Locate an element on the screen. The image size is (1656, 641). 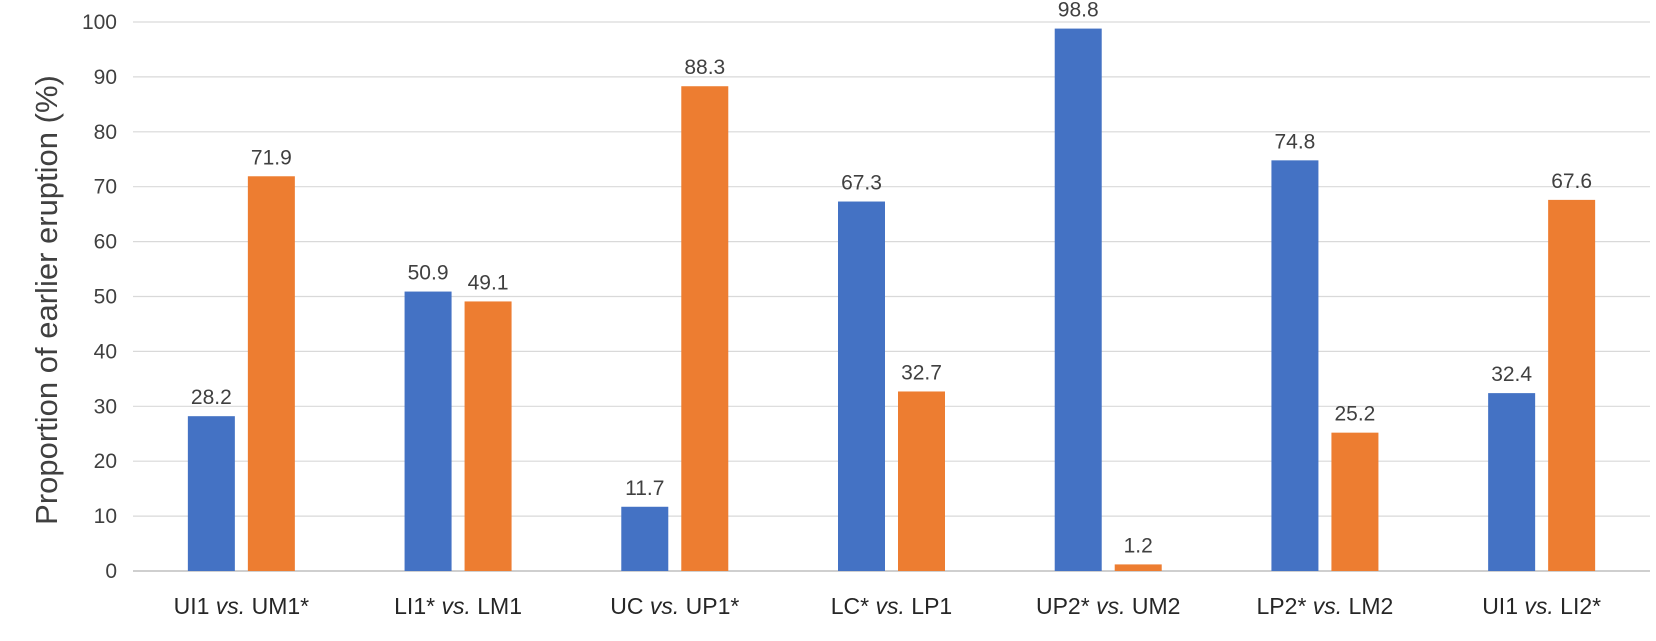
x-category-label: LC* vs. LP1 is located at coordinates (891, 606).